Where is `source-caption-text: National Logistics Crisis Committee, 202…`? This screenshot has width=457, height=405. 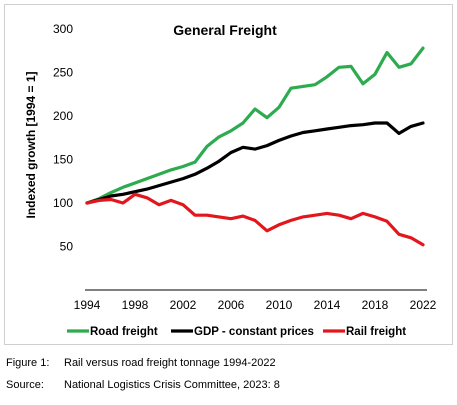
source-caption-text: National Logistics Crisis Committee, 202… is located at coordinates (172, 385).